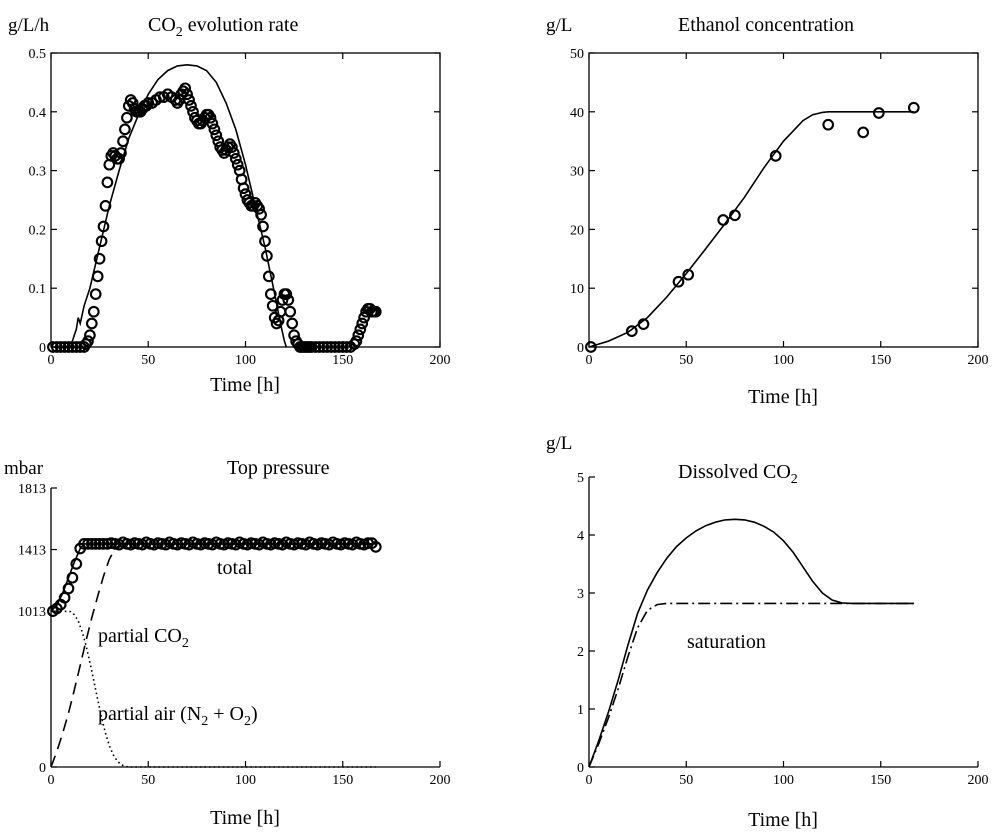 The width and height of the screenshot is (996, 834). I want to click on p1-series-line-solid, so click(169, 205).